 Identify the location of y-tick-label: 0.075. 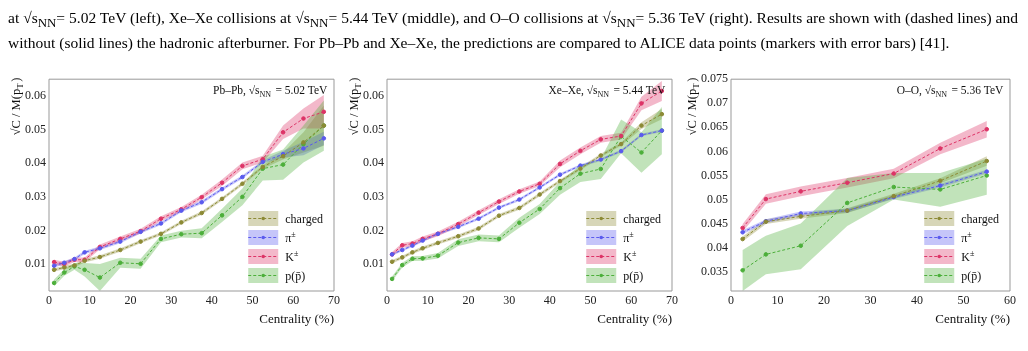
(714, 78).